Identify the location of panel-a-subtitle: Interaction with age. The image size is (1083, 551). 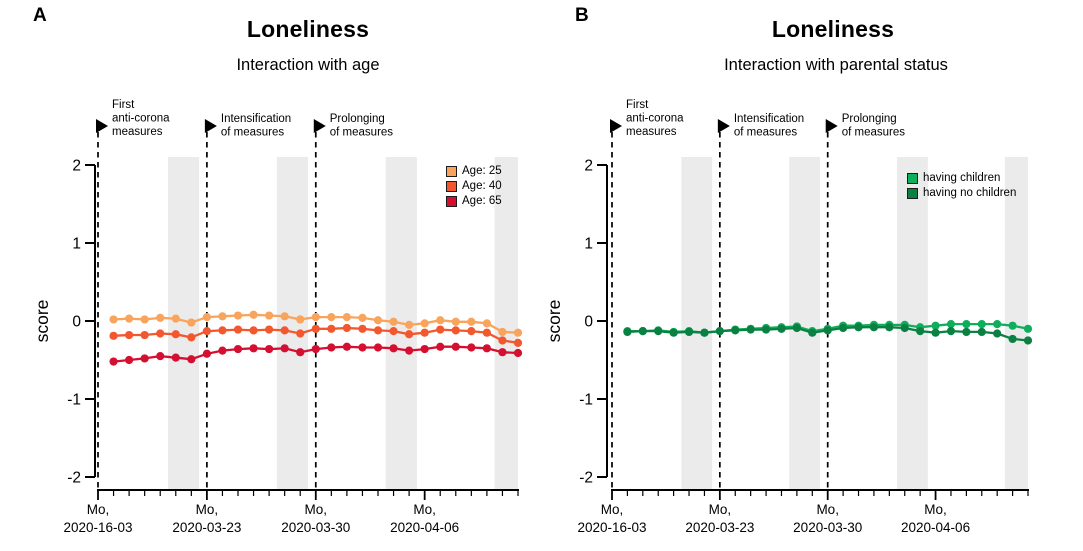
(308, 65).